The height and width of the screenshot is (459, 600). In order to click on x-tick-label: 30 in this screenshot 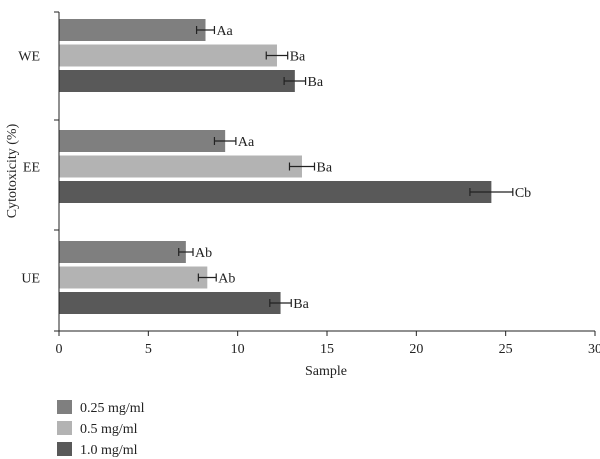, I will do `click(594, 349)`.